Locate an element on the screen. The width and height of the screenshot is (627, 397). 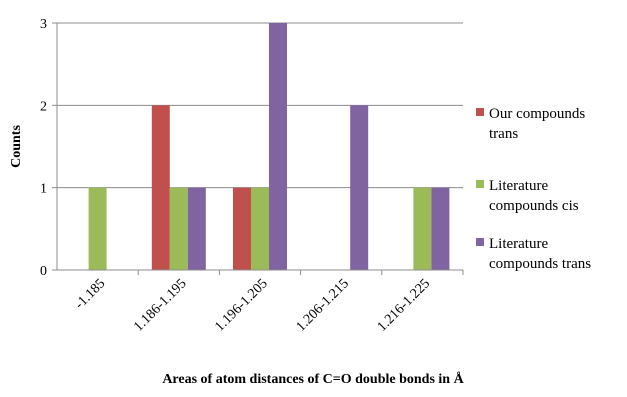
x-tick-label: -1.185 is located at coordinates (90, 294).